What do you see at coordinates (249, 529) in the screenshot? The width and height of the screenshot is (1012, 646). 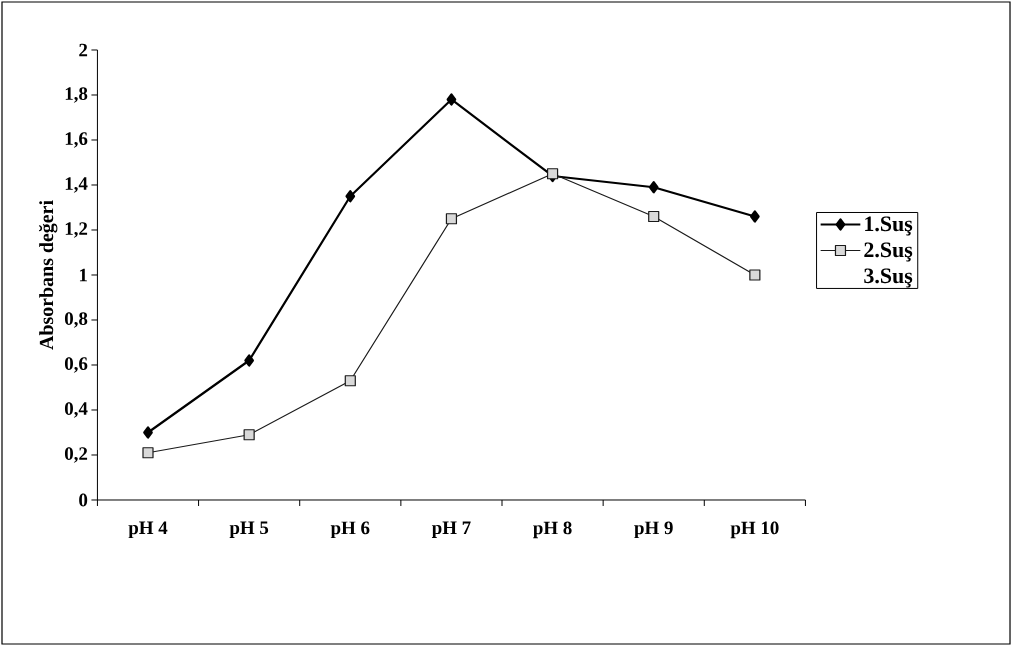 I see `x-tick-label: pH 5` at bounding box center [249, 529].